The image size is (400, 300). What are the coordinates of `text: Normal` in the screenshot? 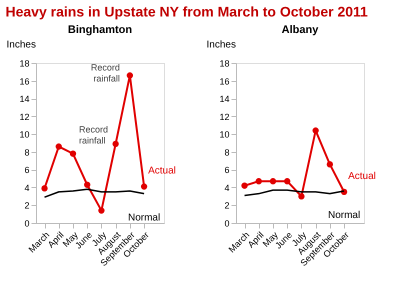 It's located at (144, 218).